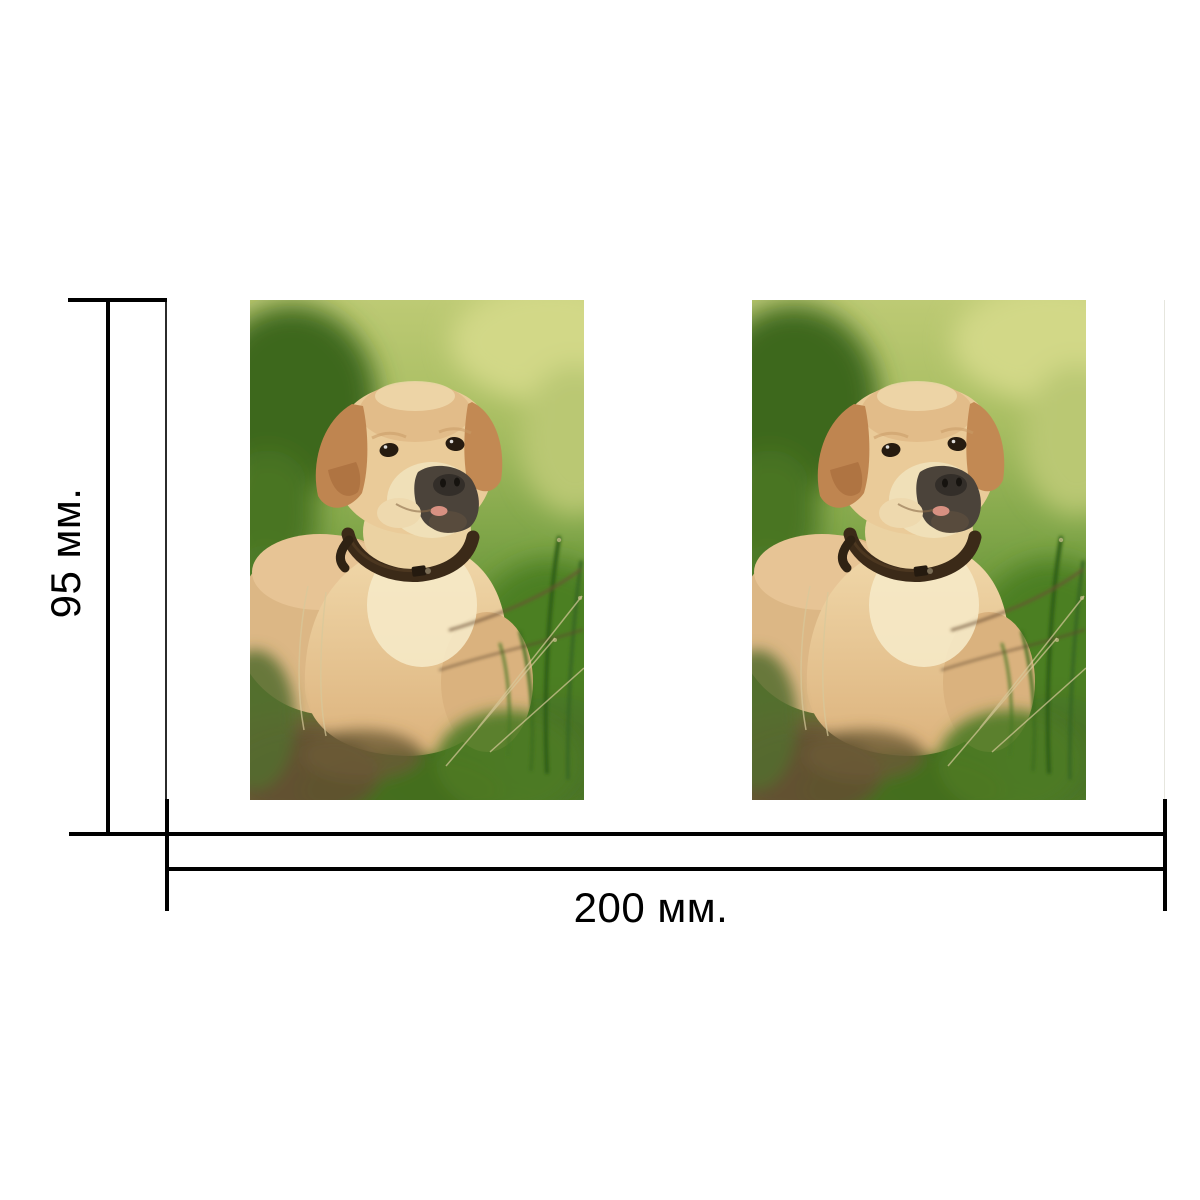 The image size is (1200, 1200). I want to click on height-dimension-label: 95 мм., so click(65, 553).